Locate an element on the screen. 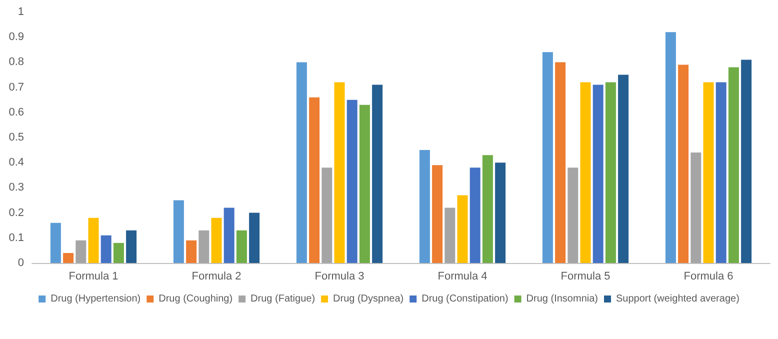  legend-label: Drug (Coughing) is located at coordinates (195, 299).